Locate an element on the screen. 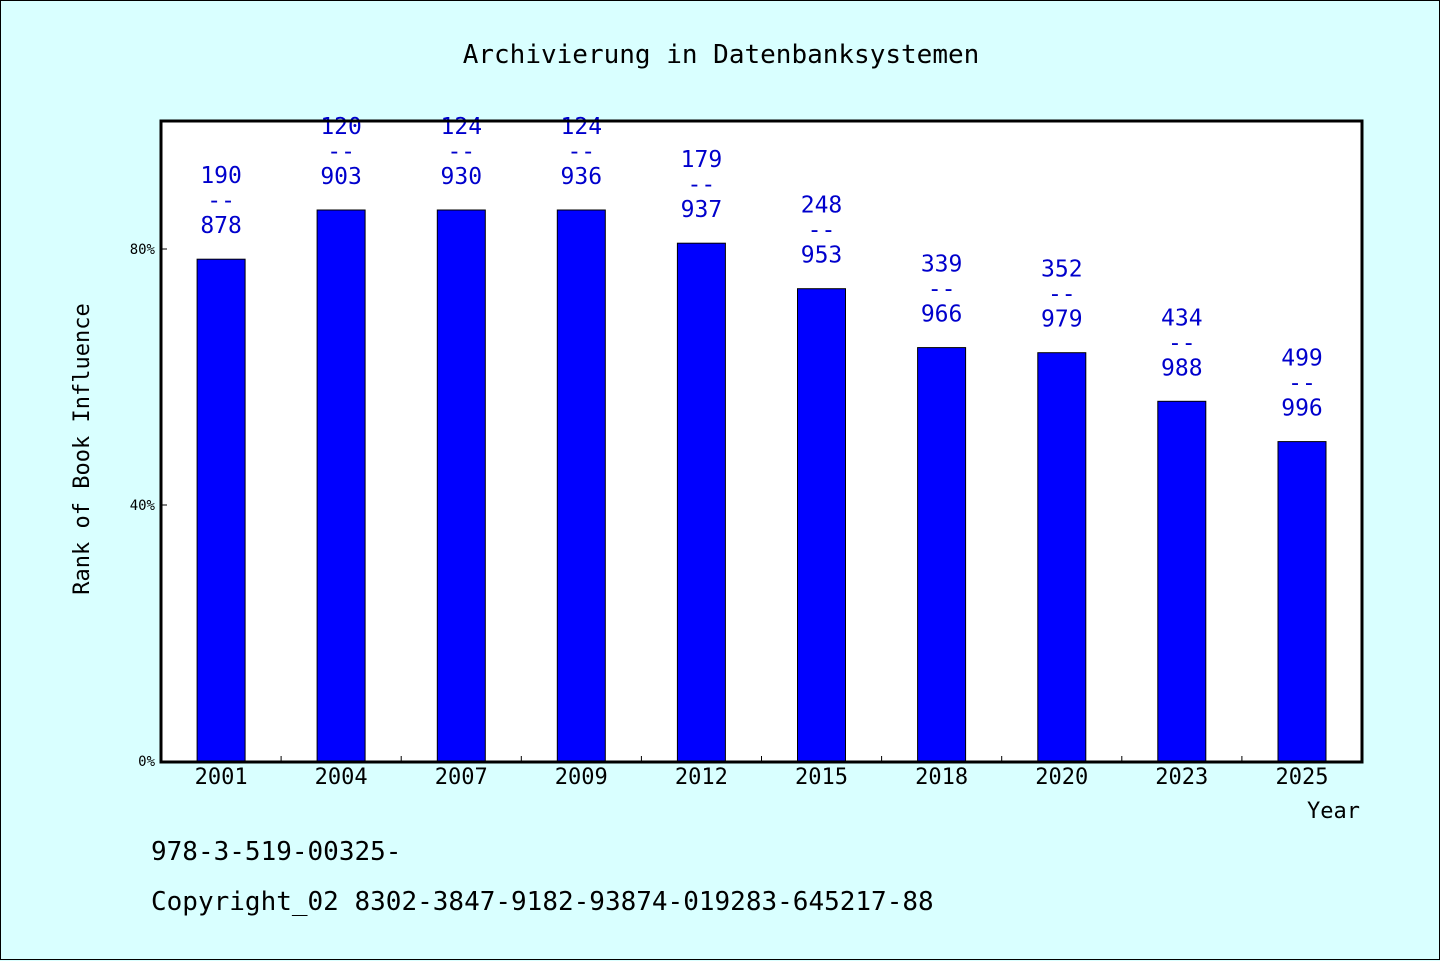  y-axis-ticks: 0% 40% 80% is located at coordinates (148, 506).